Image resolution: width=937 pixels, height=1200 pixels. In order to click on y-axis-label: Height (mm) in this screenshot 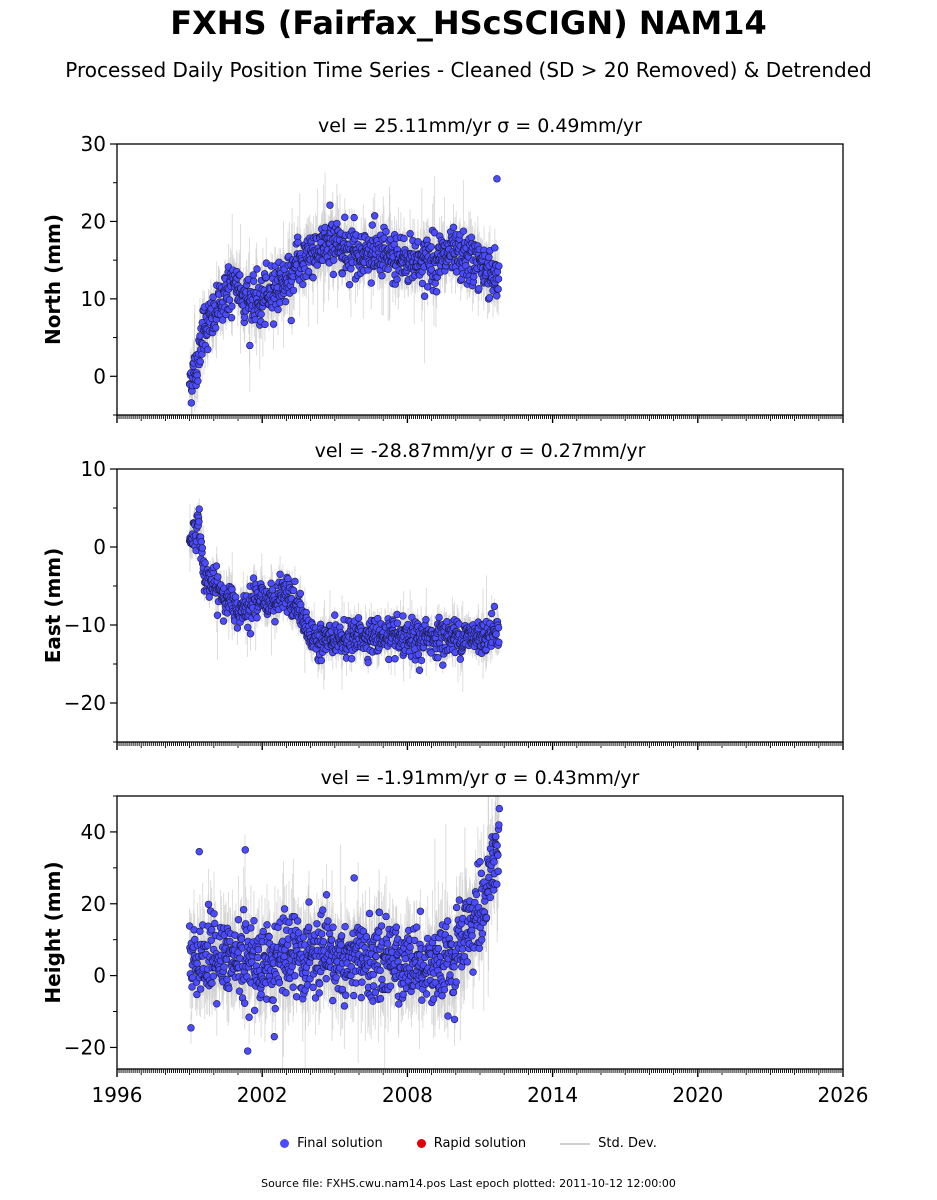, I will do `click(53, 932)`.